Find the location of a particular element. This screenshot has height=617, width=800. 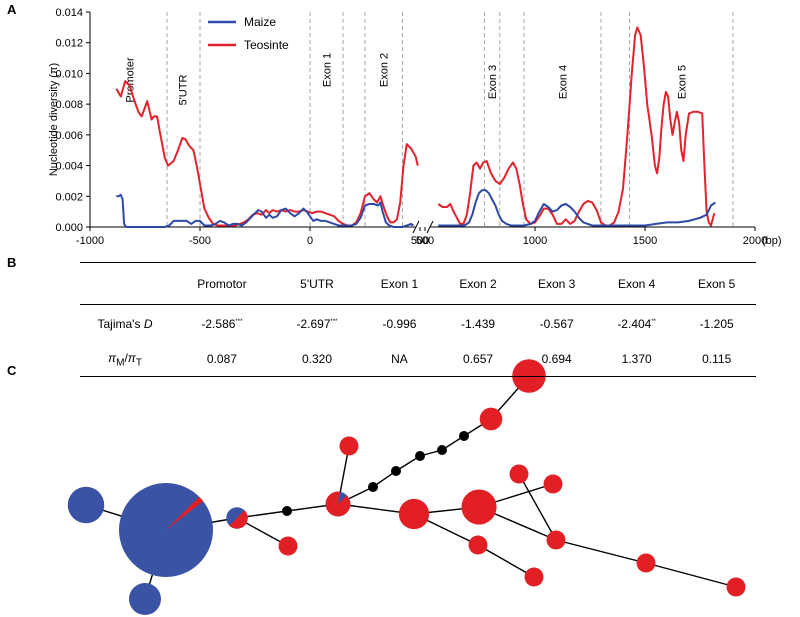

x-tick-label: -500 is located at coordinates (200, 241).